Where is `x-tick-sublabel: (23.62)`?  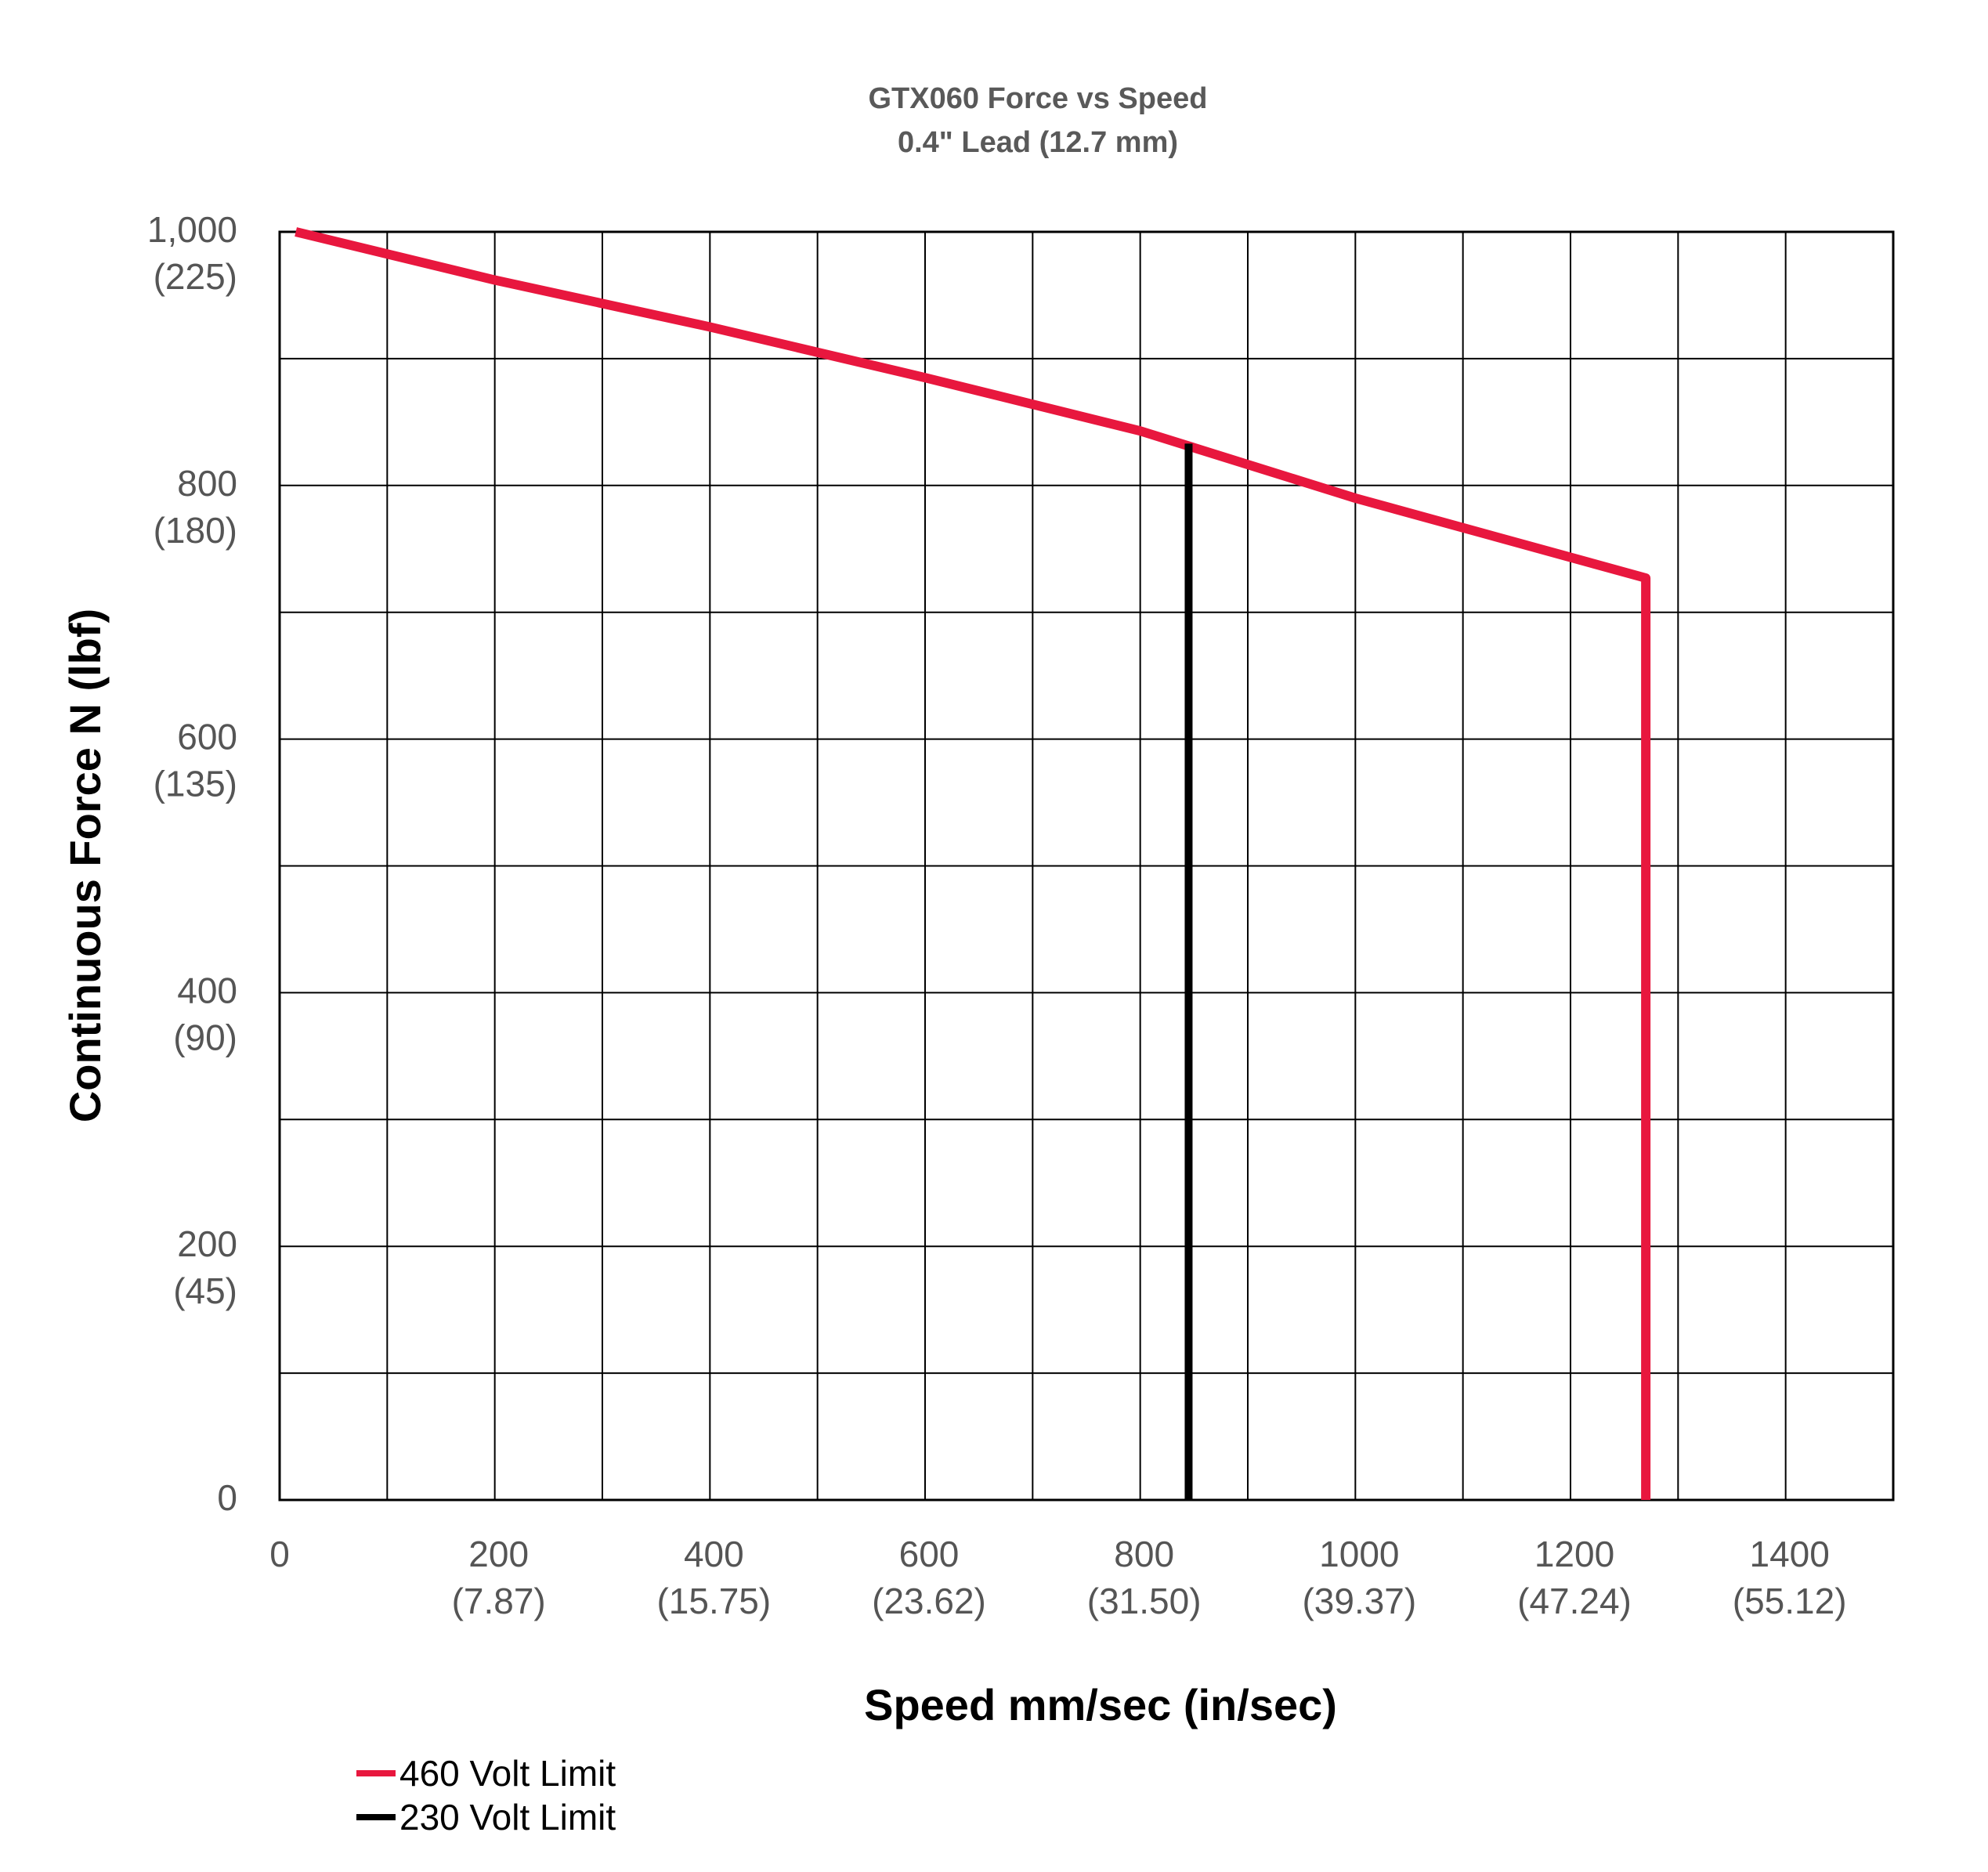 x-tick-sublabel: (23.62) is located at coordinates (929, 1601).